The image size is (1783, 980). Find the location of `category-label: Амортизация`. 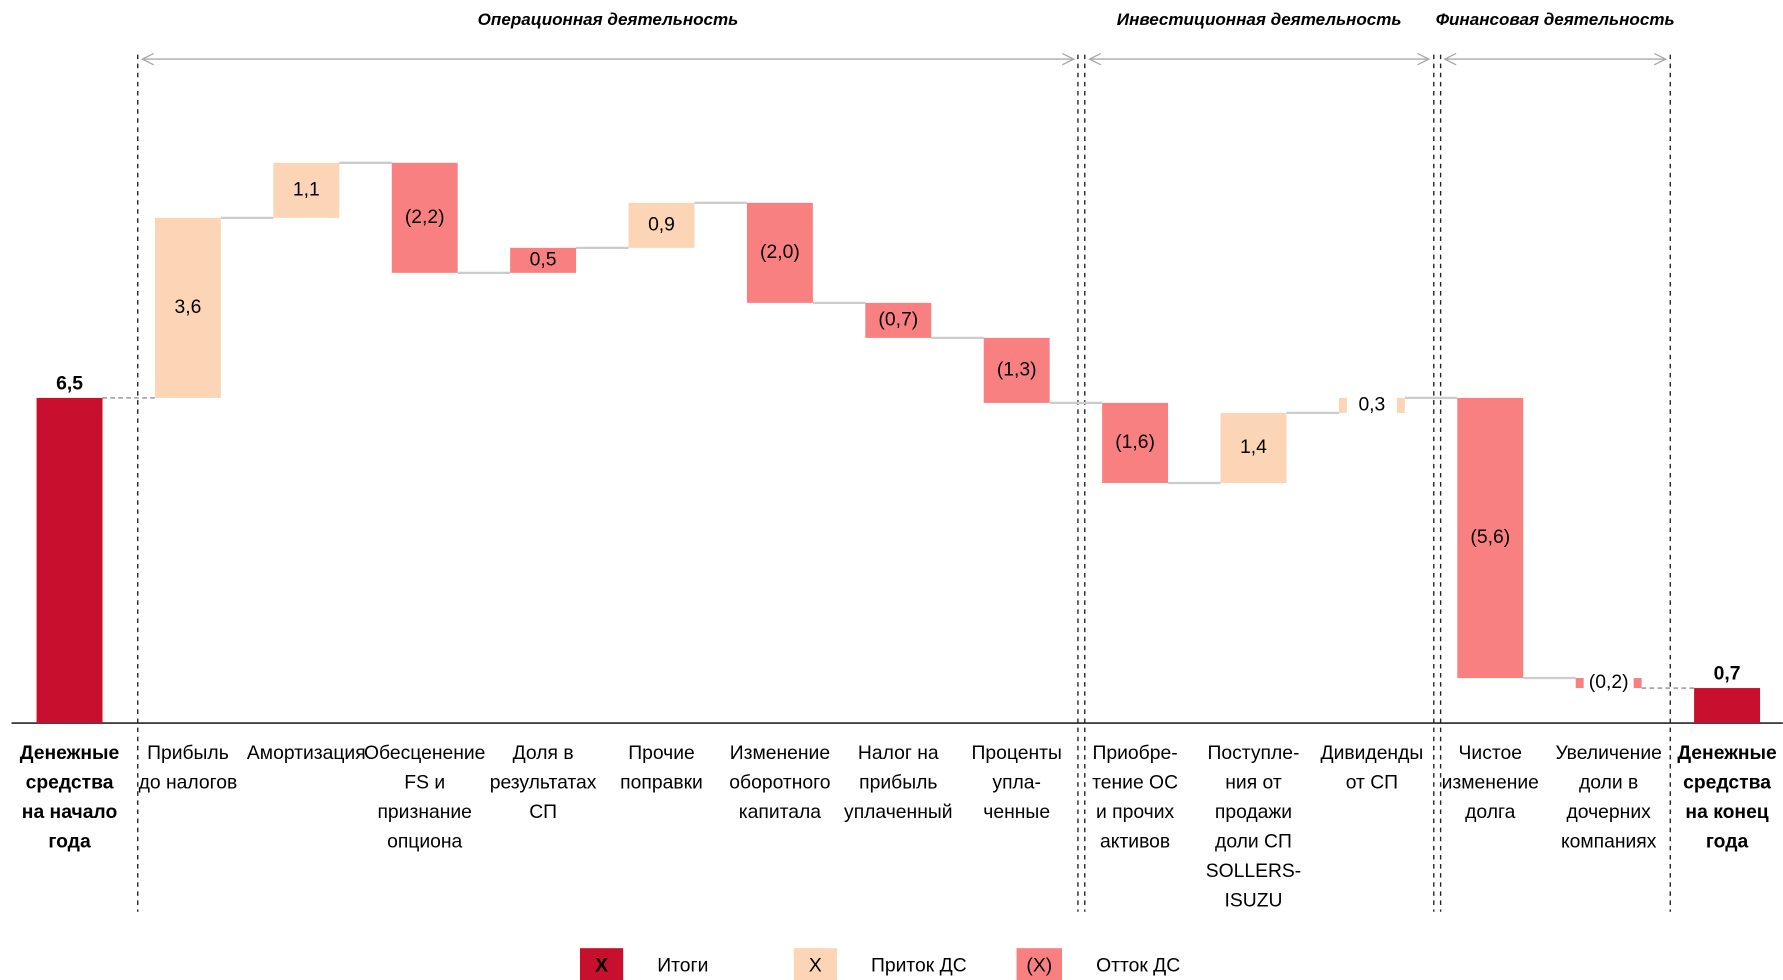

category-label: Амортизация is located at coordinates (306, 753).